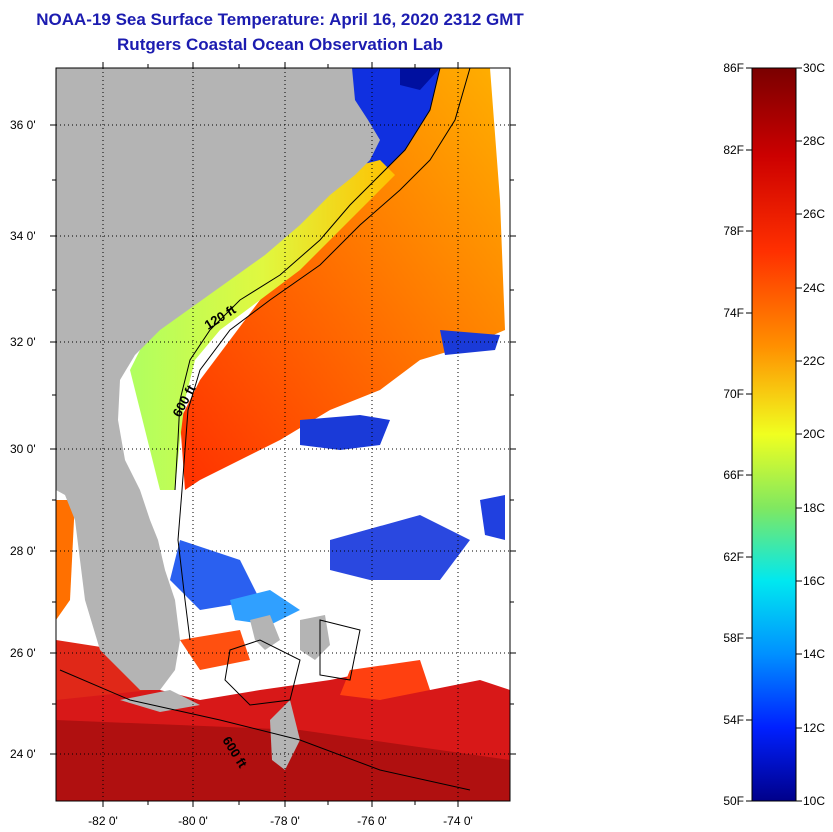 The height and width of the screenshot is (832, 833). Describe the element at coordinates (262, 325) in the screenshot. I see `shelf-water` at that location.